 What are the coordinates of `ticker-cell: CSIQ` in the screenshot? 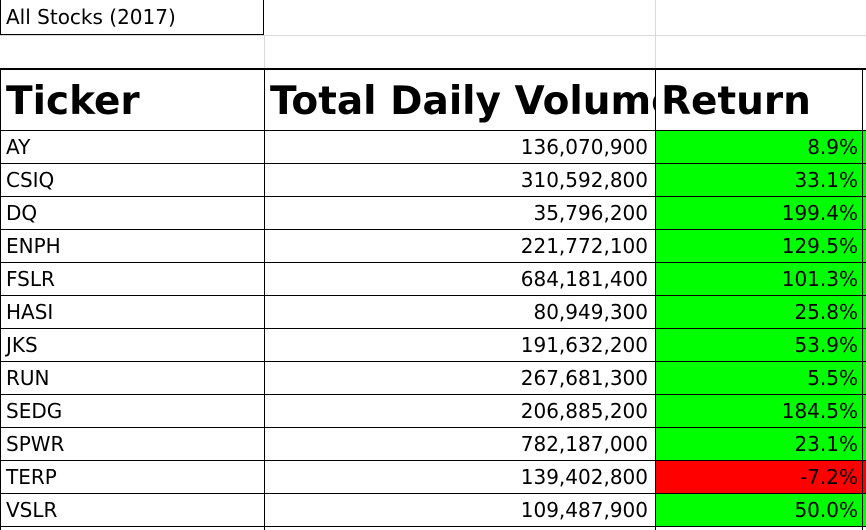 It's located at (30, 180).